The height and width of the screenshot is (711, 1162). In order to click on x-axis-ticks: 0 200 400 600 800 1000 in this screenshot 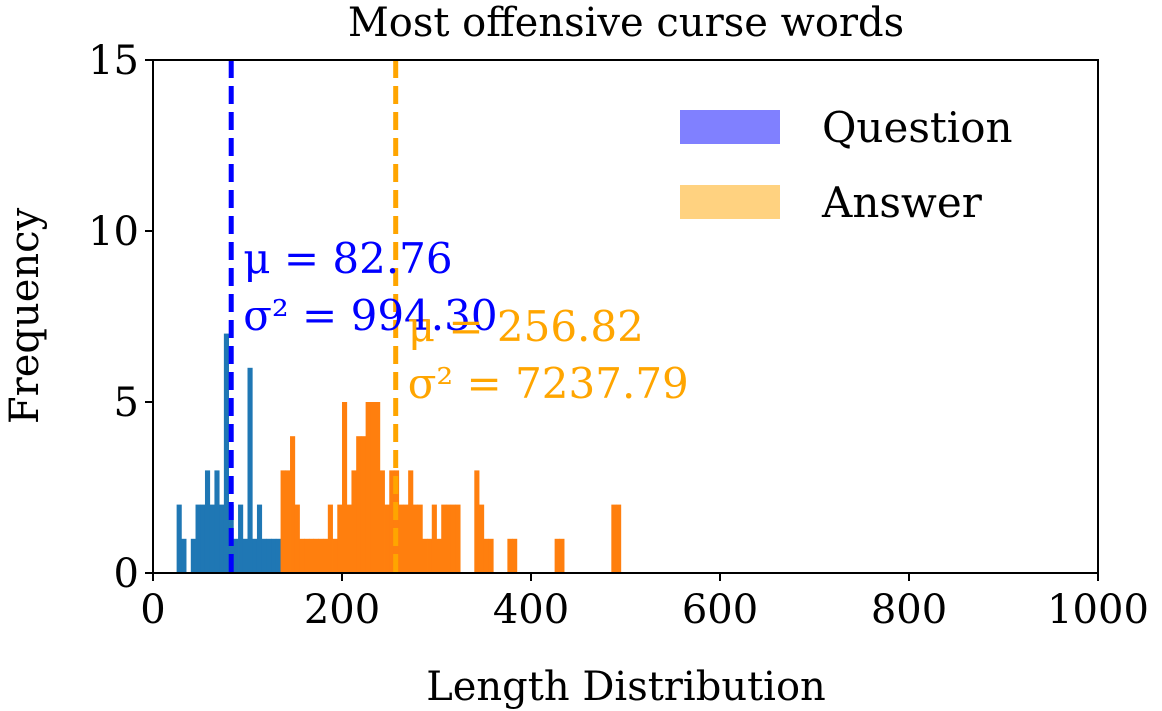, I will do `click(644, 603)`.